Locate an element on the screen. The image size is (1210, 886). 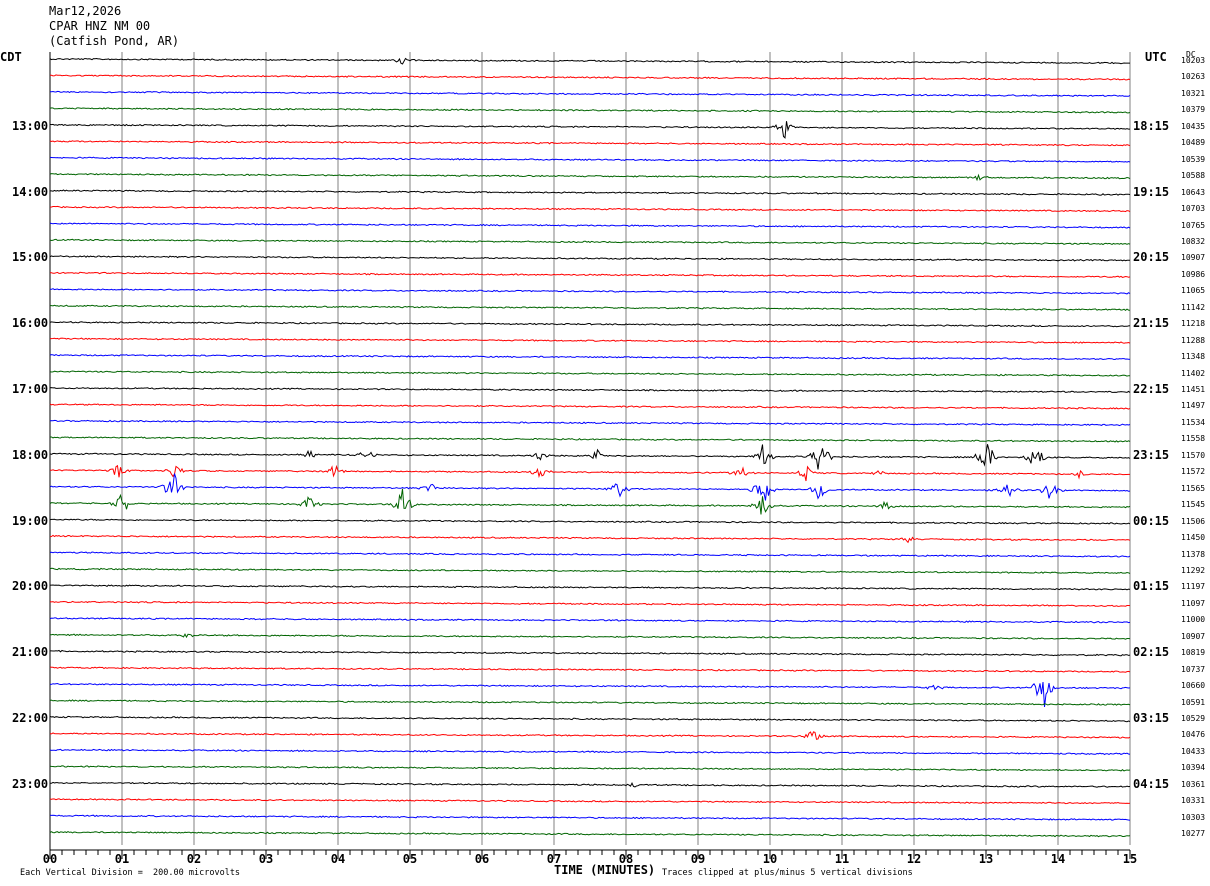
dc-offset-label: 10433 is located at coordinates (1193, 751).